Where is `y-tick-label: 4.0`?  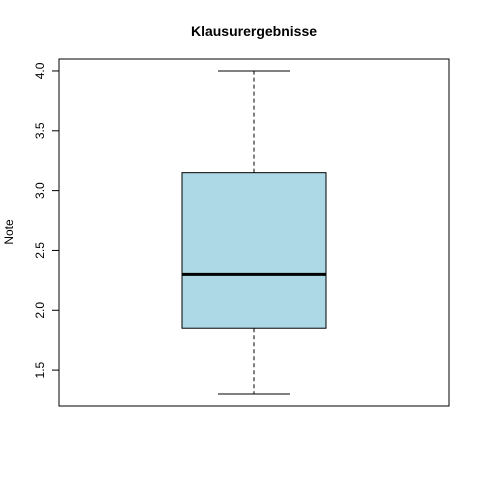
y-tick-label: 4.0 is located at coordinates (40, 70).